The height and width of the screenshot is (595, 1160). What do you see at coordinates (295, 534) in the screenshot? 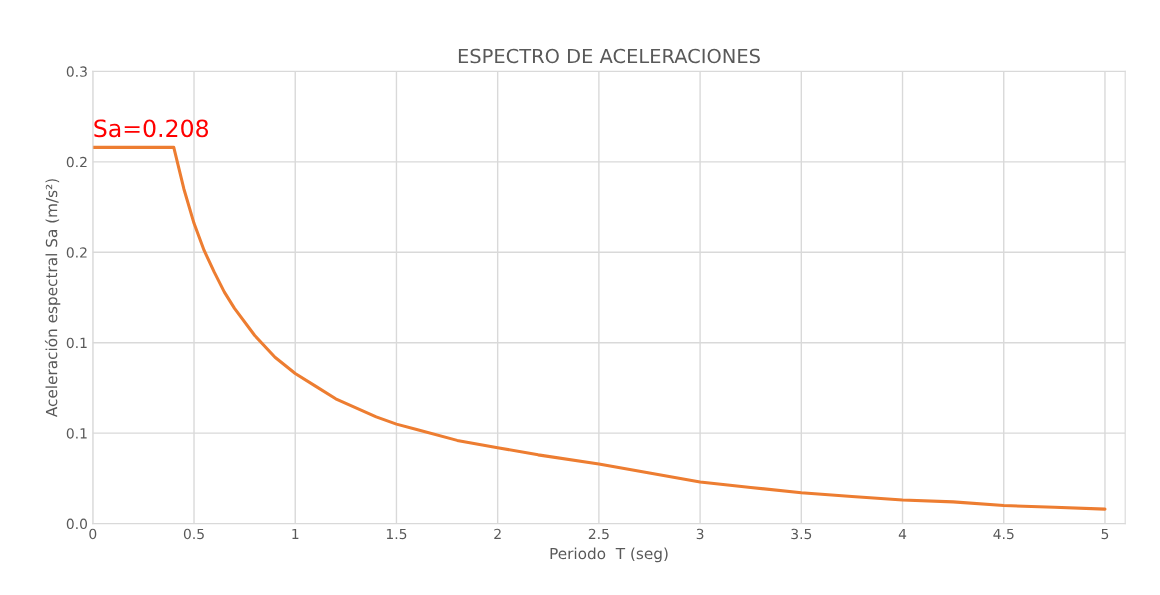
I see `x-tick-label: 1` at bounding box center [295, 534].